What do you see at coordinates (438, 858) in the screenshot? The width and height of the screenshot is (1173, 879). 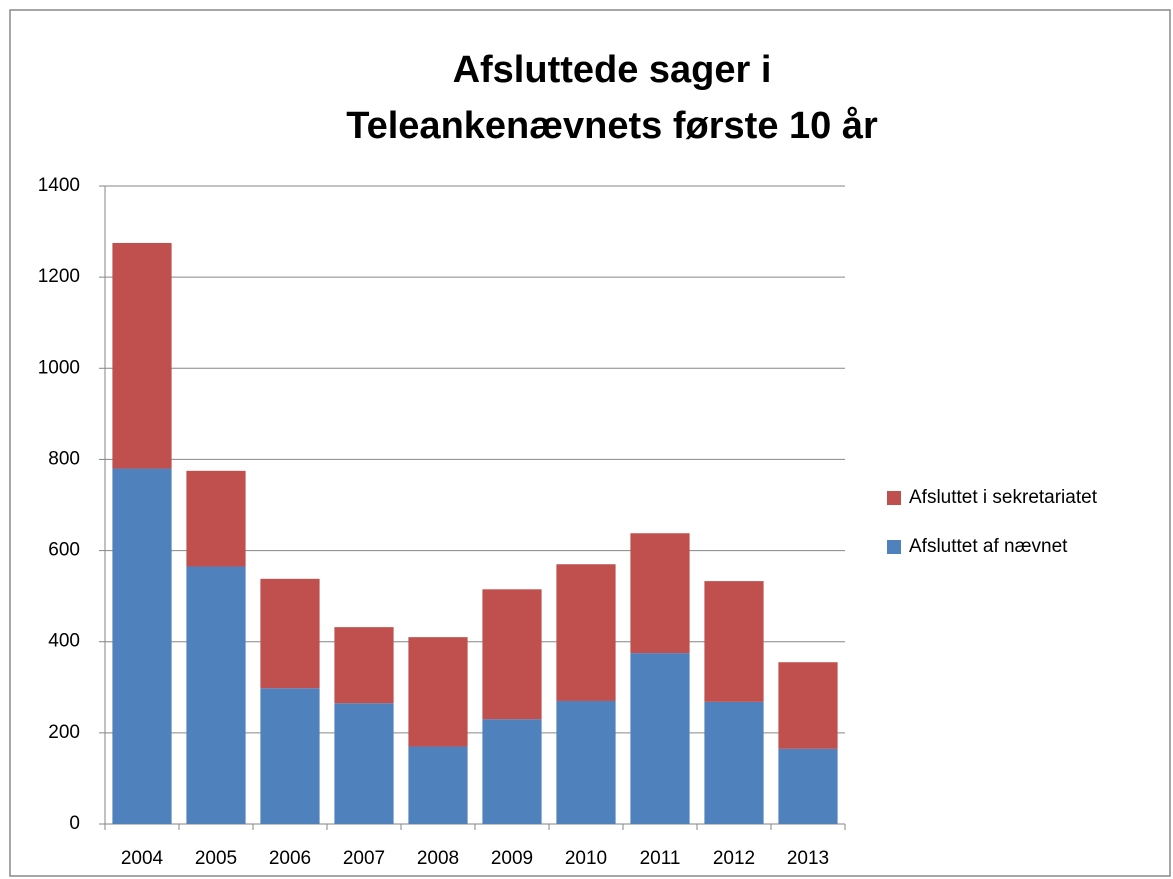 I see `x-tick-label: 2008` at bounding box center [438, 858].